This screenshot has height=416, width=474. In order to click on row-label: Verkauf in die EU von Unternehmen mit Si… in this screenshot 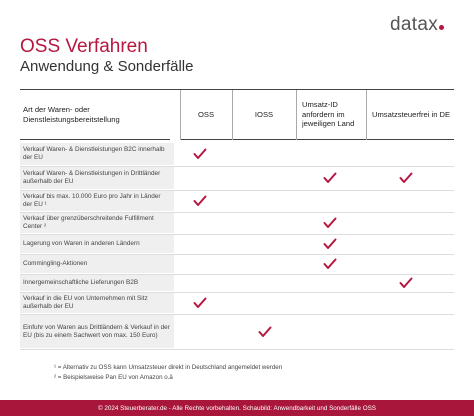, I will do `click(97, 303)`.